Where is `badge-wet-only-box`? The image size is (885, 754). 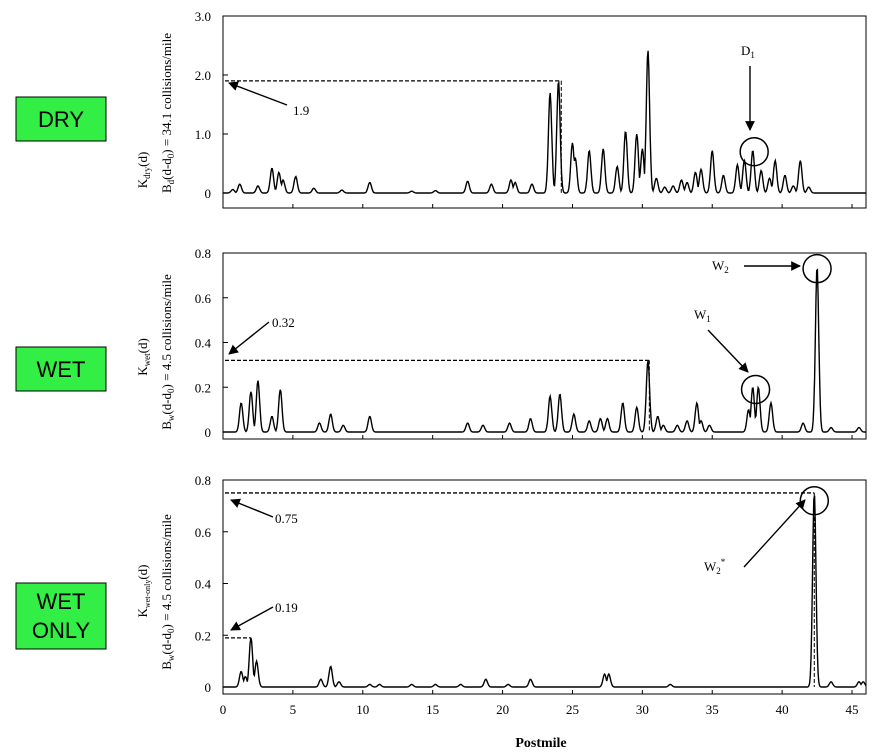 badge-wet-only-box is located at coordinates (61, 616).